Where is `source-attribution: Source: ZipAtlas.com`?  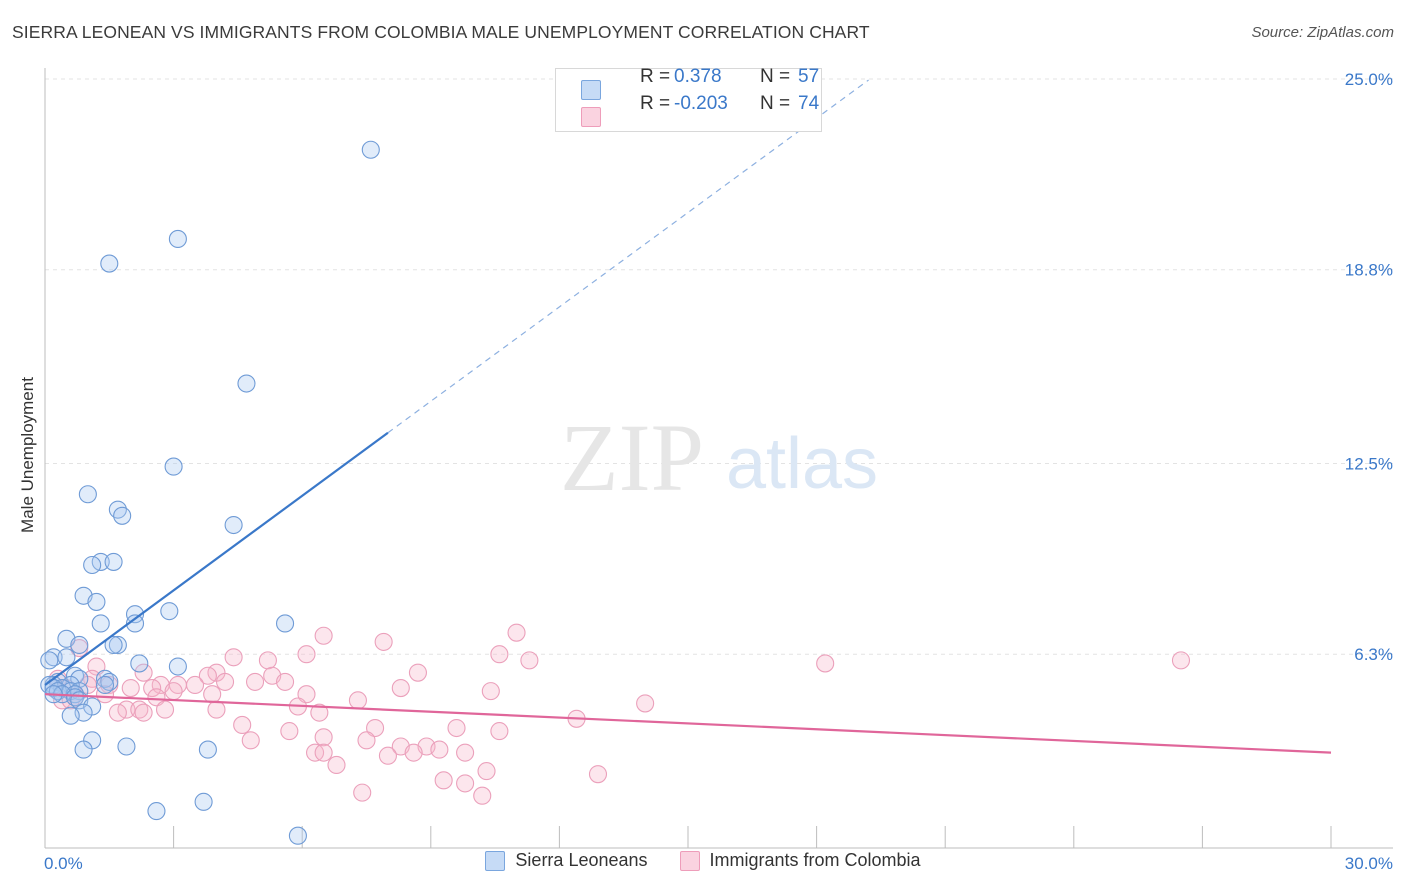
source-attribution: Source: ZipAtlas.com is located at coordinates (1322, 32).